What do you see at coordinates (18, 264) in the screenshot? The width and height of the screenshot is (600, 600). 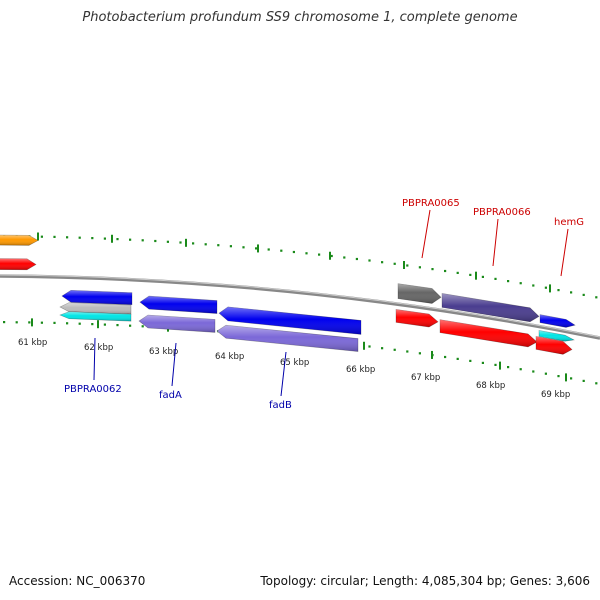 I see `gene-red-fwd-left` at bounding box center [18, 264].